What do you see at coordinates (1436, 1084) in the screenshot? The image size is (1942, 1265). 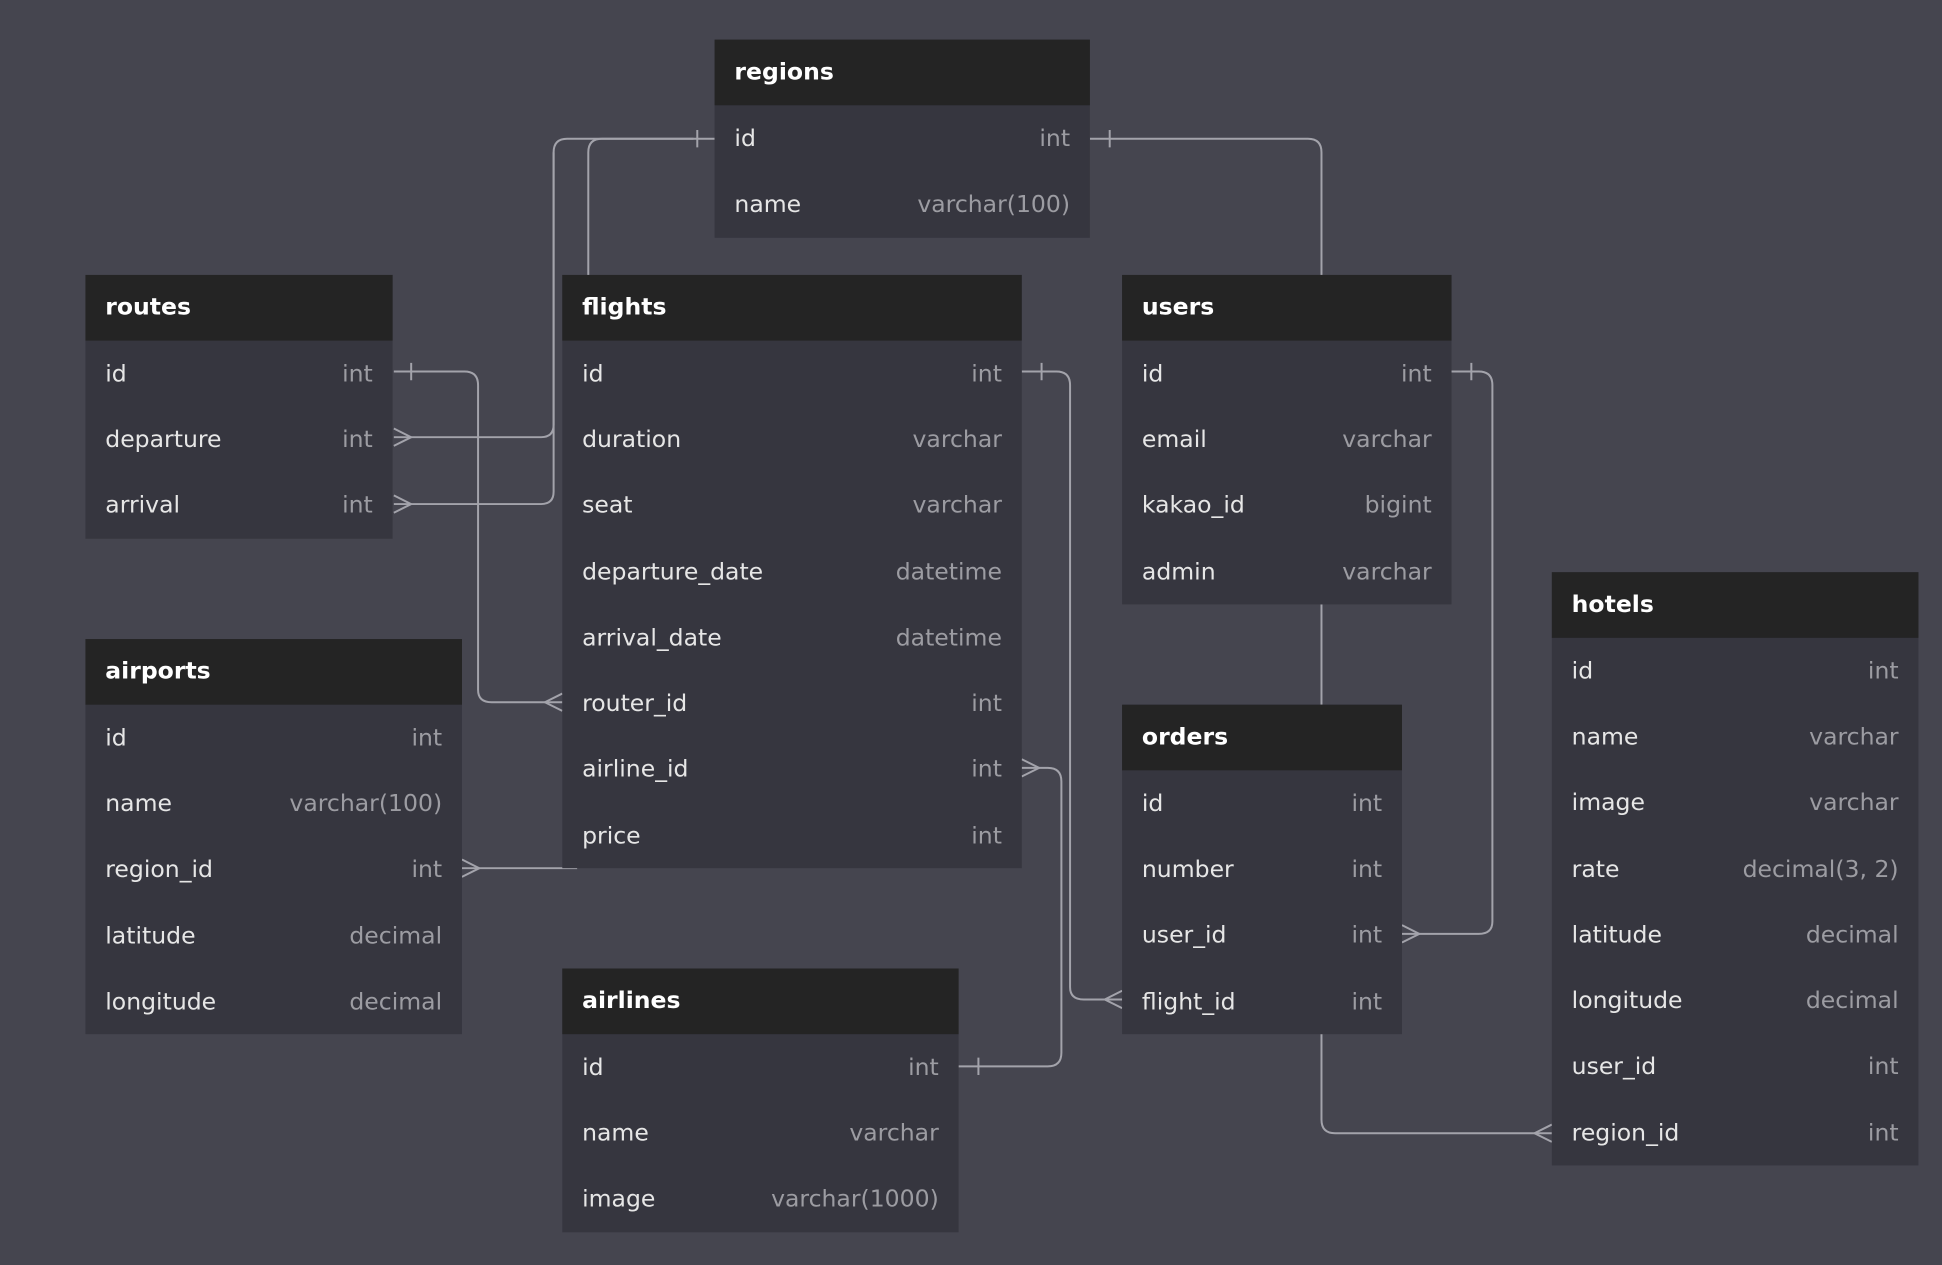 I see `relation-orders-hotels` at bounding box center [1436, 1084].